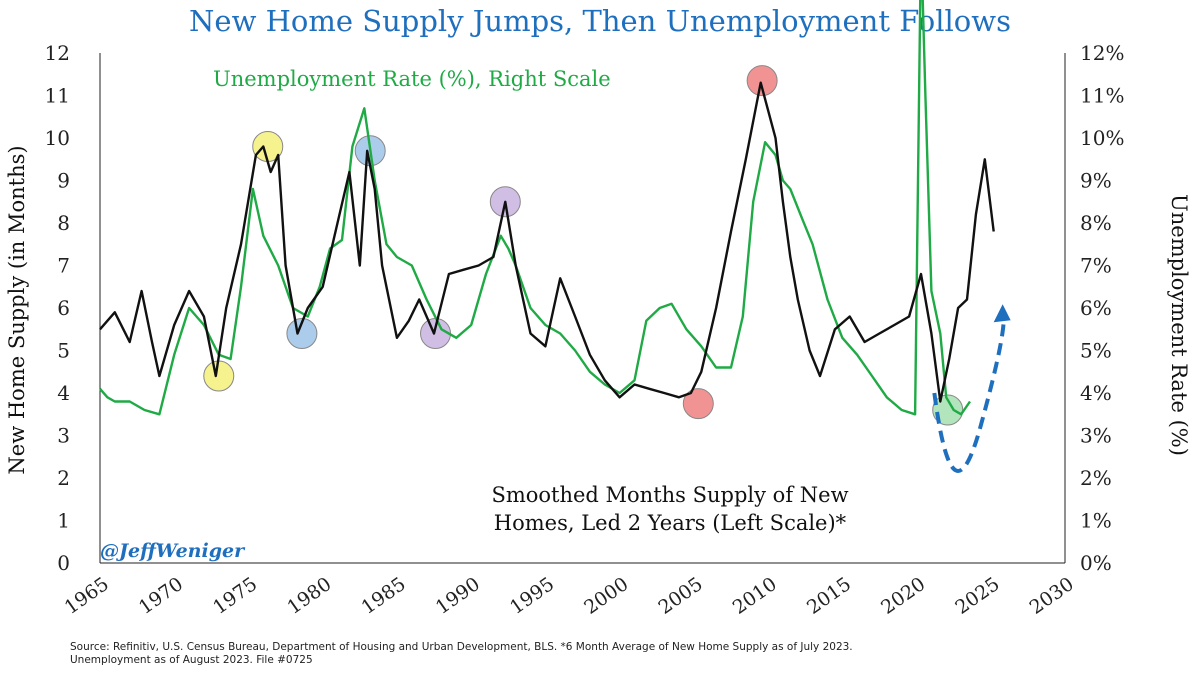 This screenshot has width=1200, height=675. What do you see at coordinates (1096, 181) in the screenshot?
I see `right-tick-label: 9%` at bounding box center [1096, 181].